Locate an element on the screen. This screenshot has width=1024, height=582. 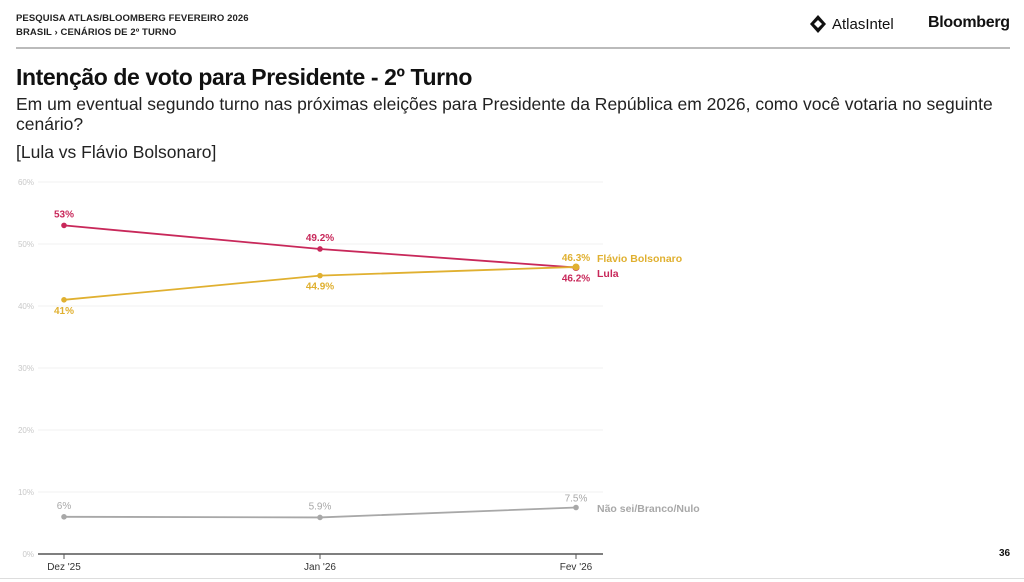
page-number: 36 is located at coordinates (1005, 553).